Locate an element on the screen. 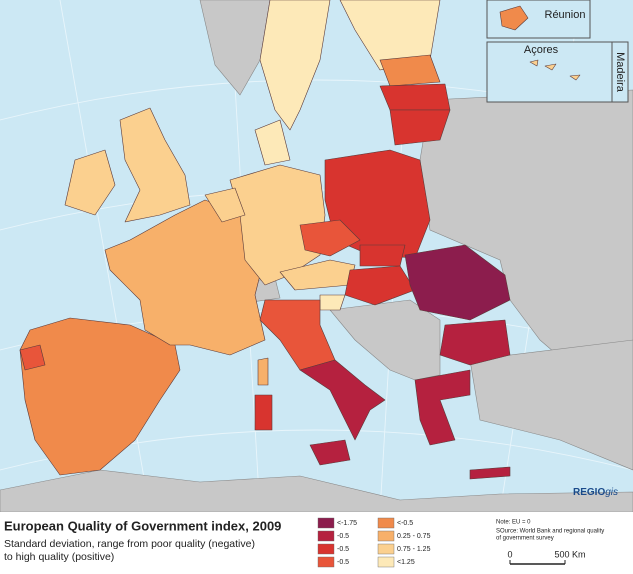 This screenshot has height=574, width=633. galicia is located at coordinates (32, 357).